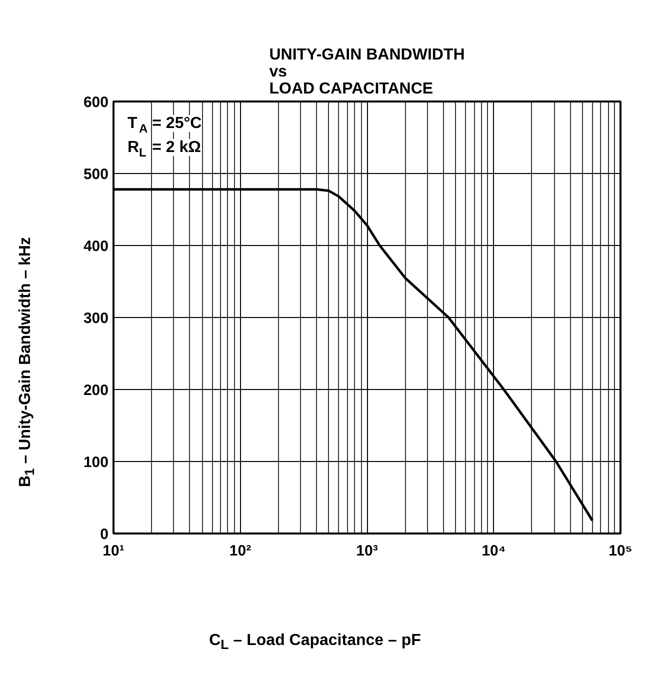 The width and height of the screenshot is (655, 677). I want to click on y-tick-label: 600, so click(96, 102).